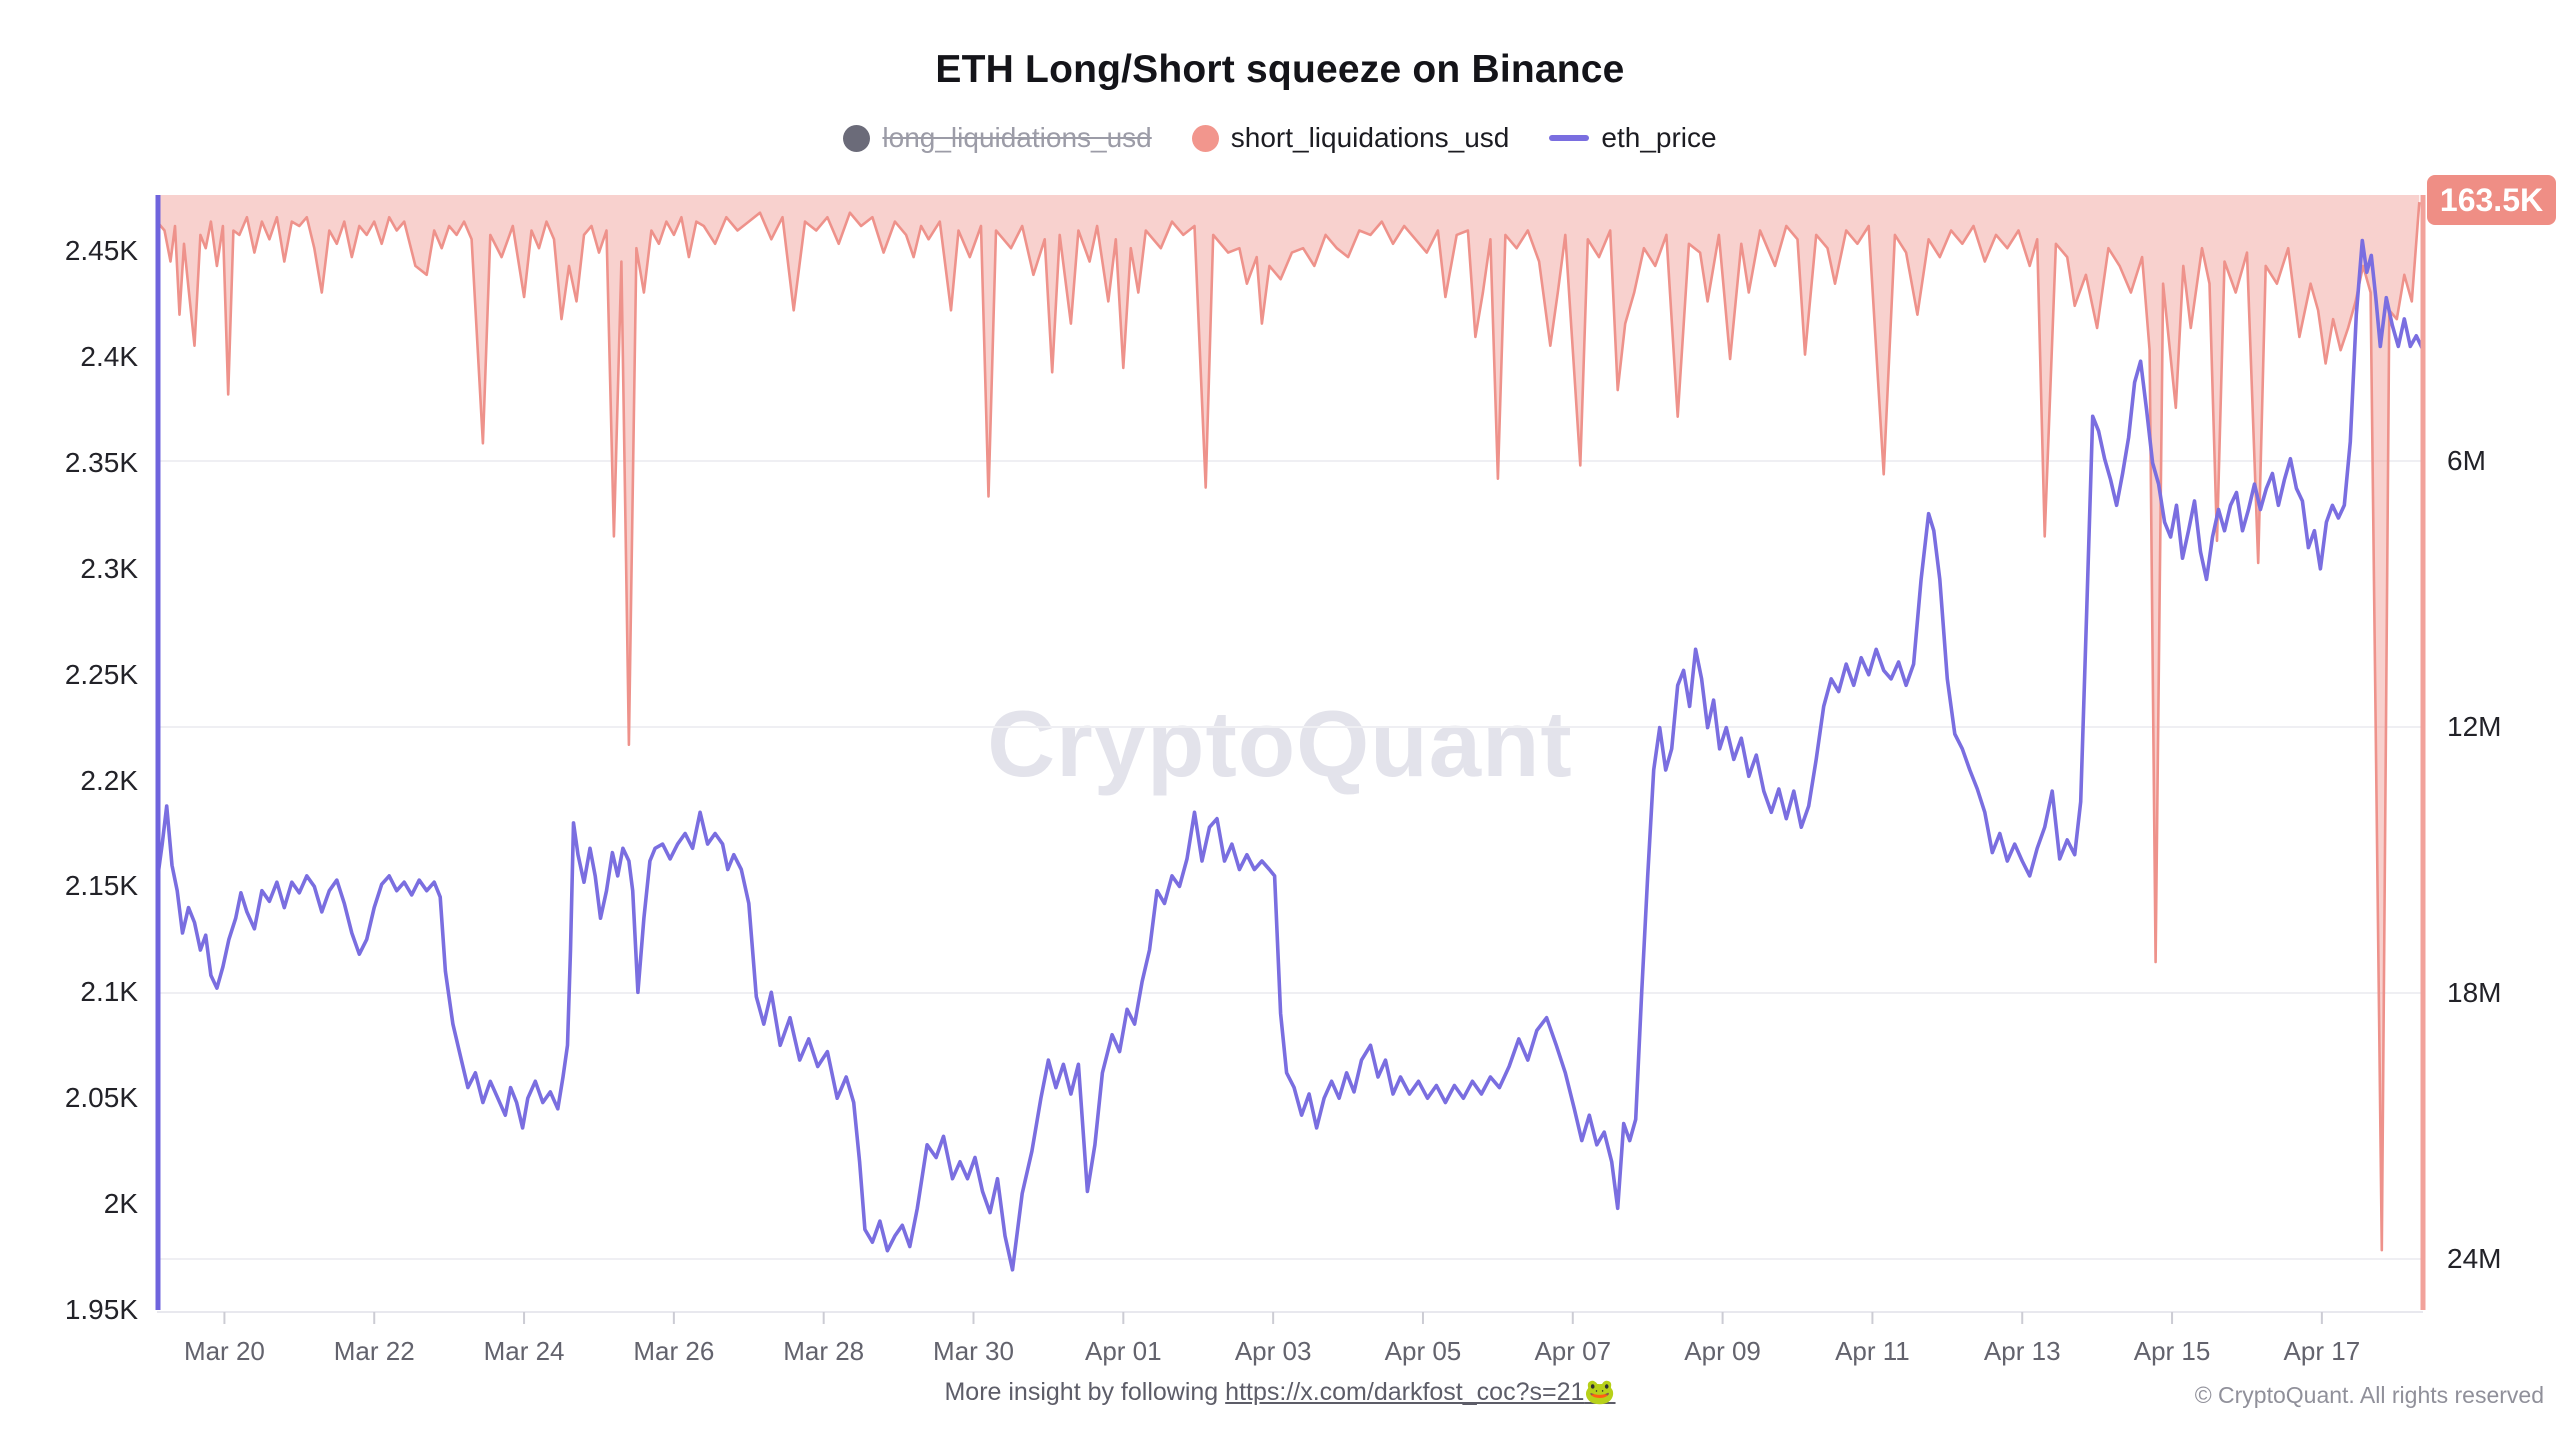  What do you see at coordinates (2474, 1259) in the screenshot?
I see `y-right-tick-label: 24M` at bounding box center [2474, 1259].